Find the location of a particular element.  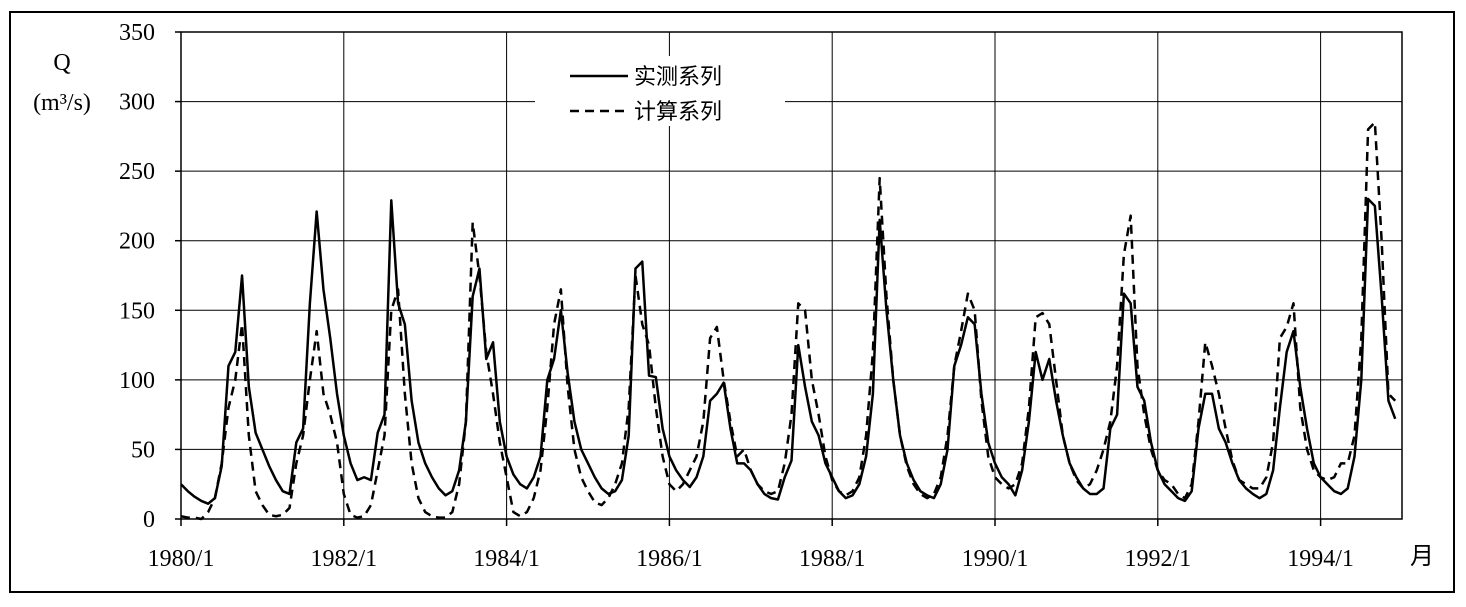

x-tick-label: 1986/1 is located at coordinates (669, 559).